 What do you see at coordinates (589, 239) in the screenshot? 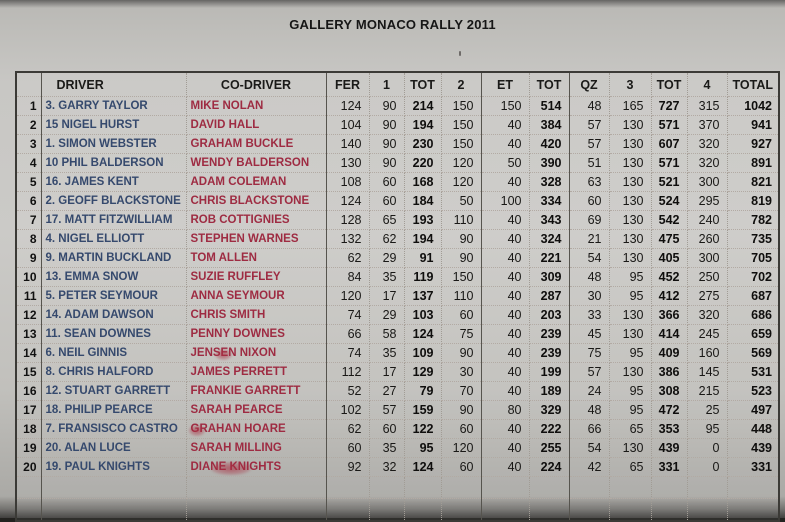
I see `qz-cell: 21` at bounding box center [589, 239].